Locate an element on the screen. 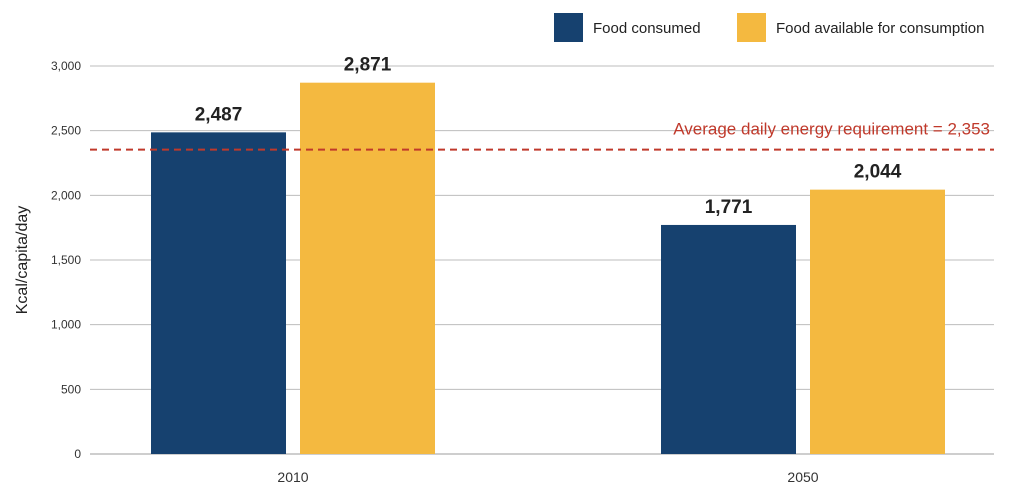 The width and height of the screenshot is (1024, 498). legend-label: Food consumed is located at coordinates (647, 28).